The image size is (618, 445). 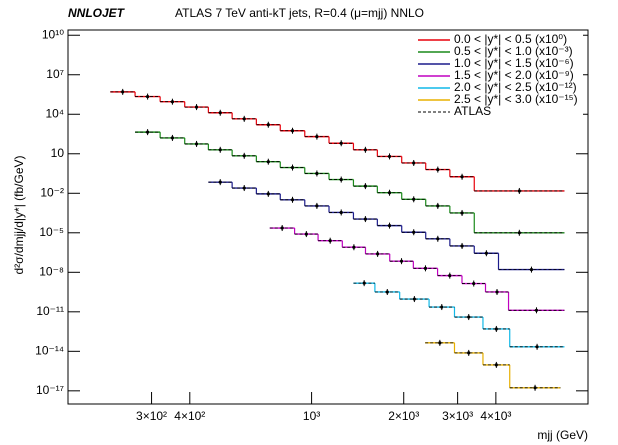 I want to click on y-tick-label: 10⁻¹¹, so click(x=50, y=311).